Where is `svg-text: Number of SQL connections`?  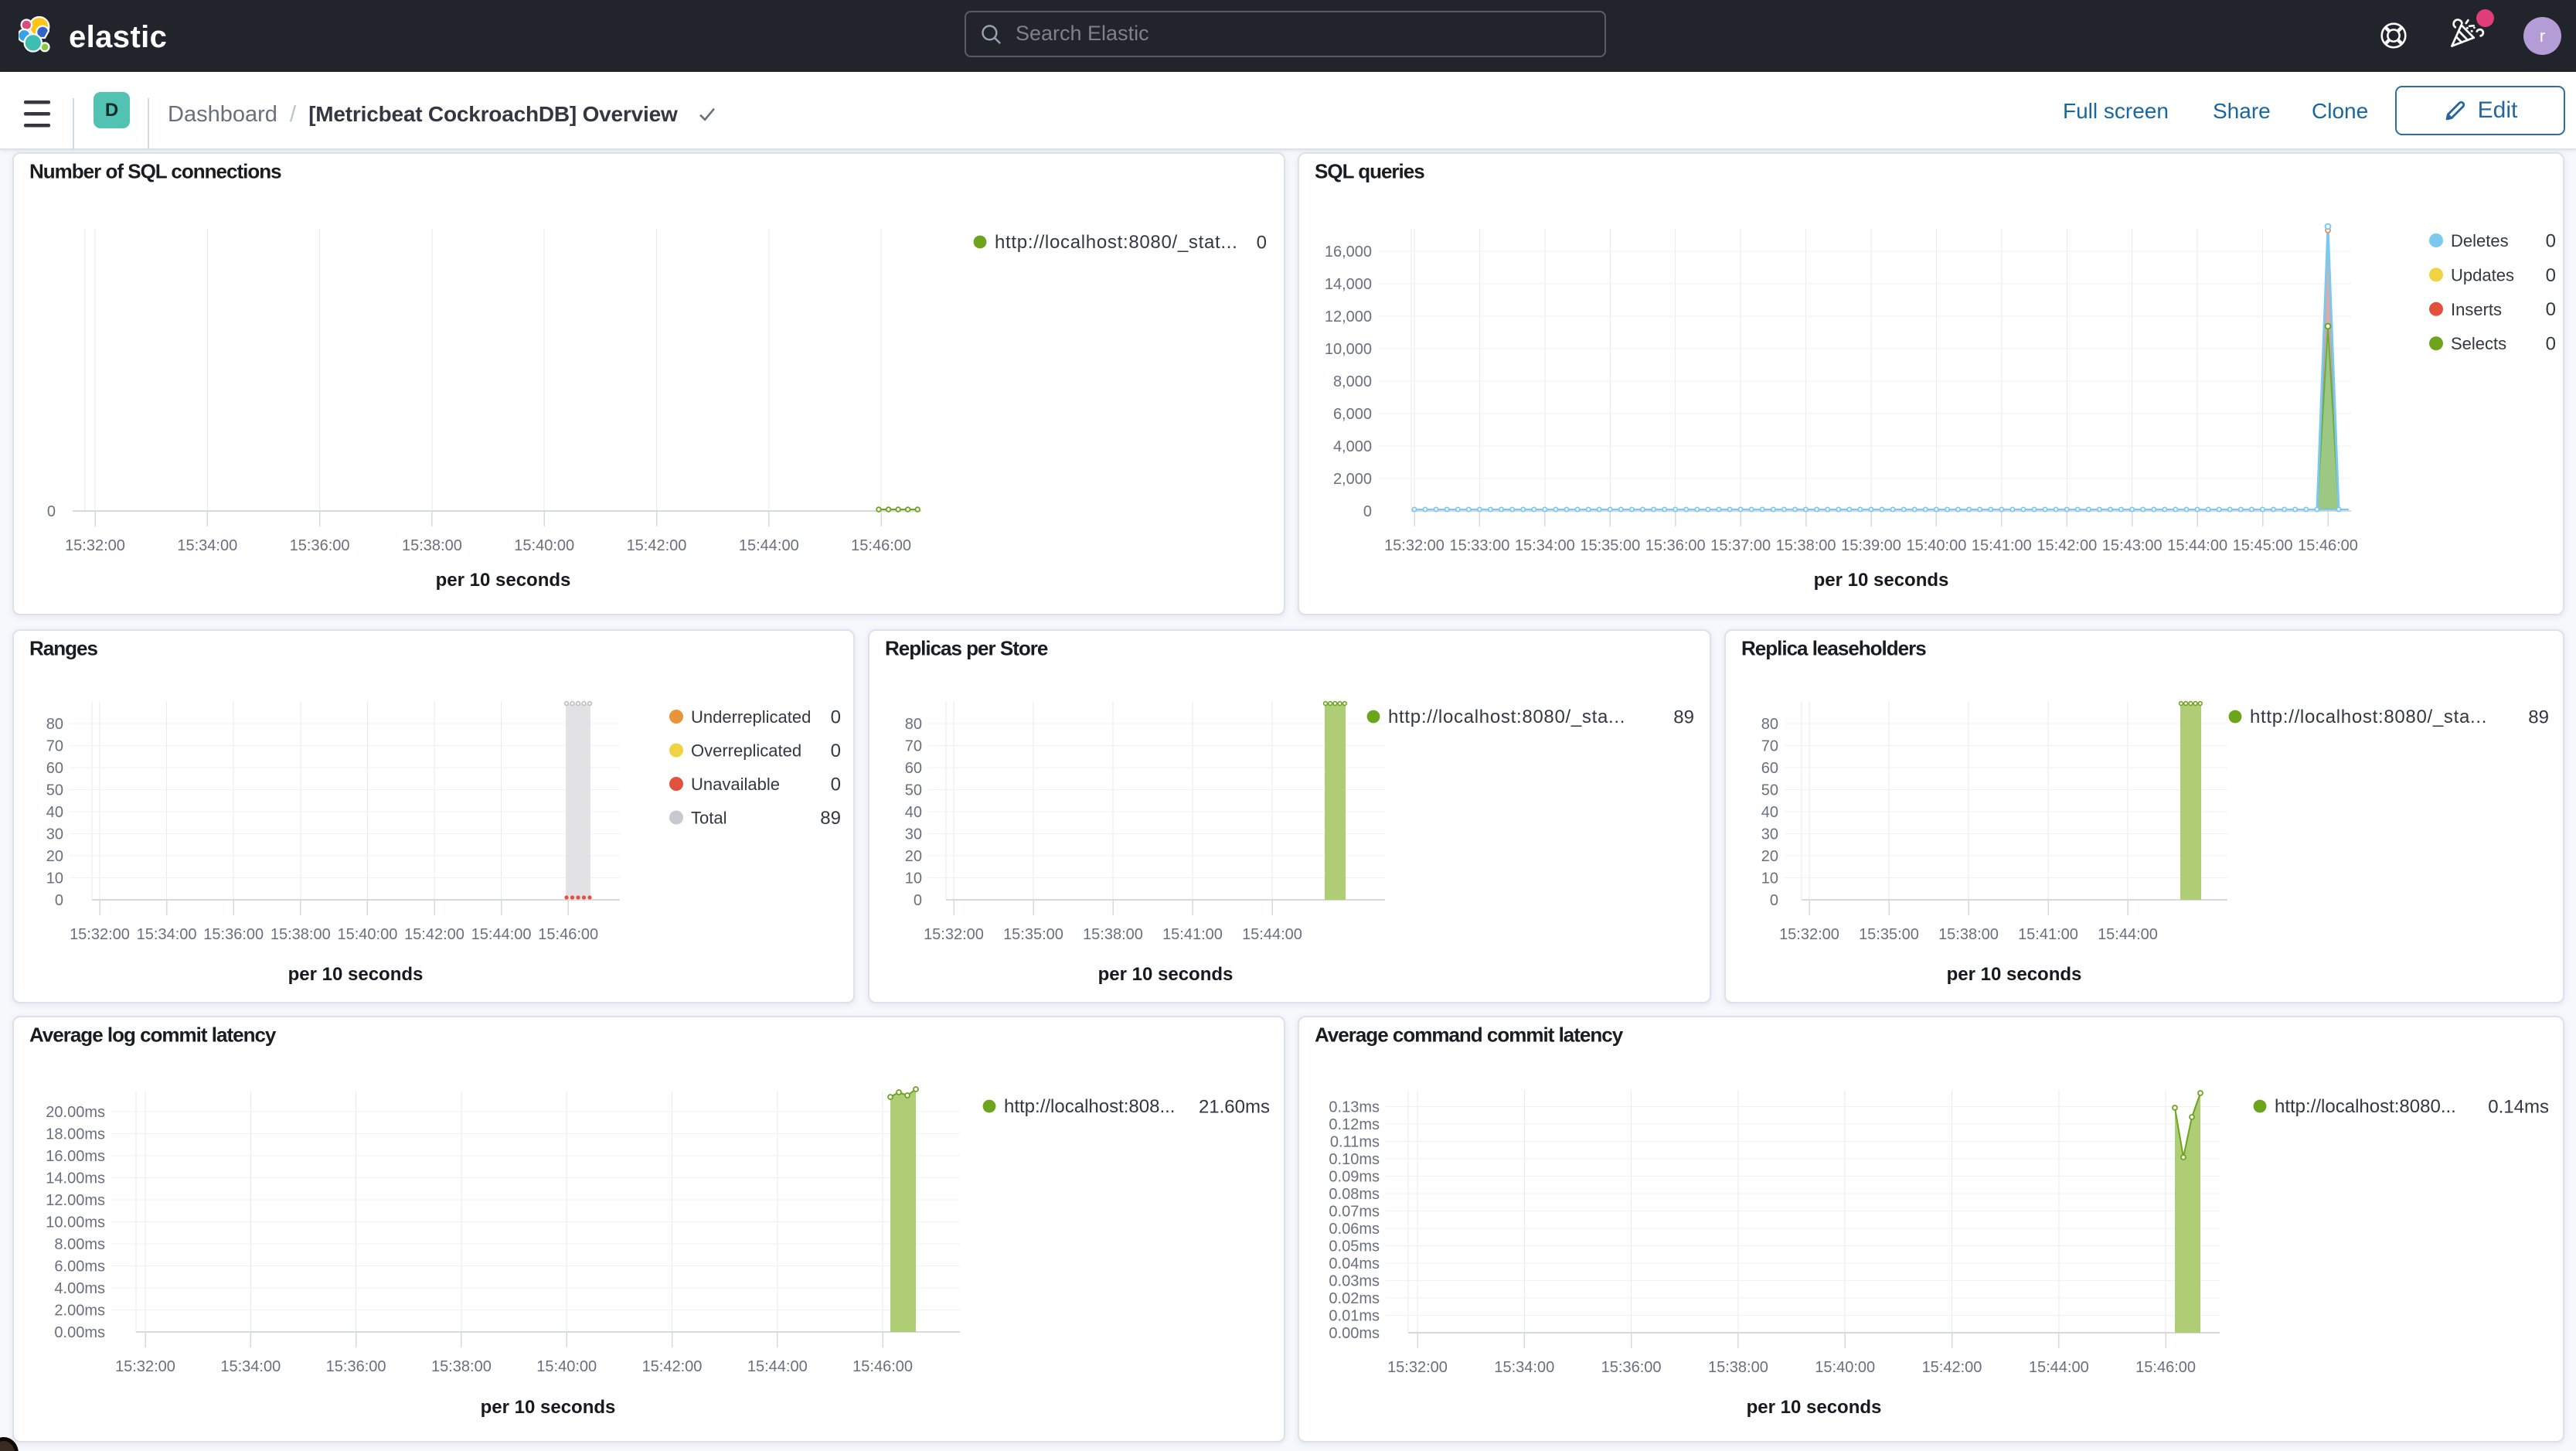
svg-text: Number of SQL connections is located at coordinates (155, 170).